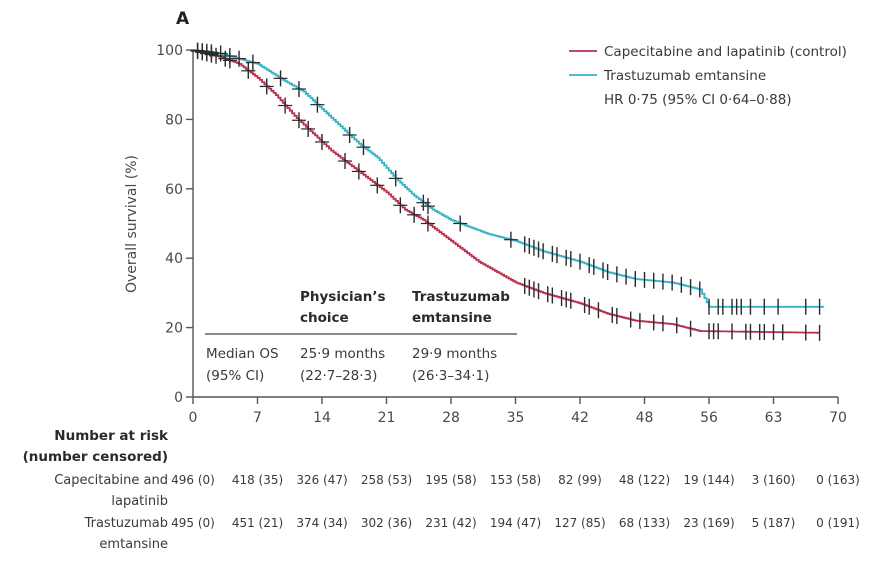 Image resolution: width=873 pixels, height=569 pixels. Describe the element at coordinates (774, 523) in the screenshot. I see `risk-value: 5 (187)` at that location.